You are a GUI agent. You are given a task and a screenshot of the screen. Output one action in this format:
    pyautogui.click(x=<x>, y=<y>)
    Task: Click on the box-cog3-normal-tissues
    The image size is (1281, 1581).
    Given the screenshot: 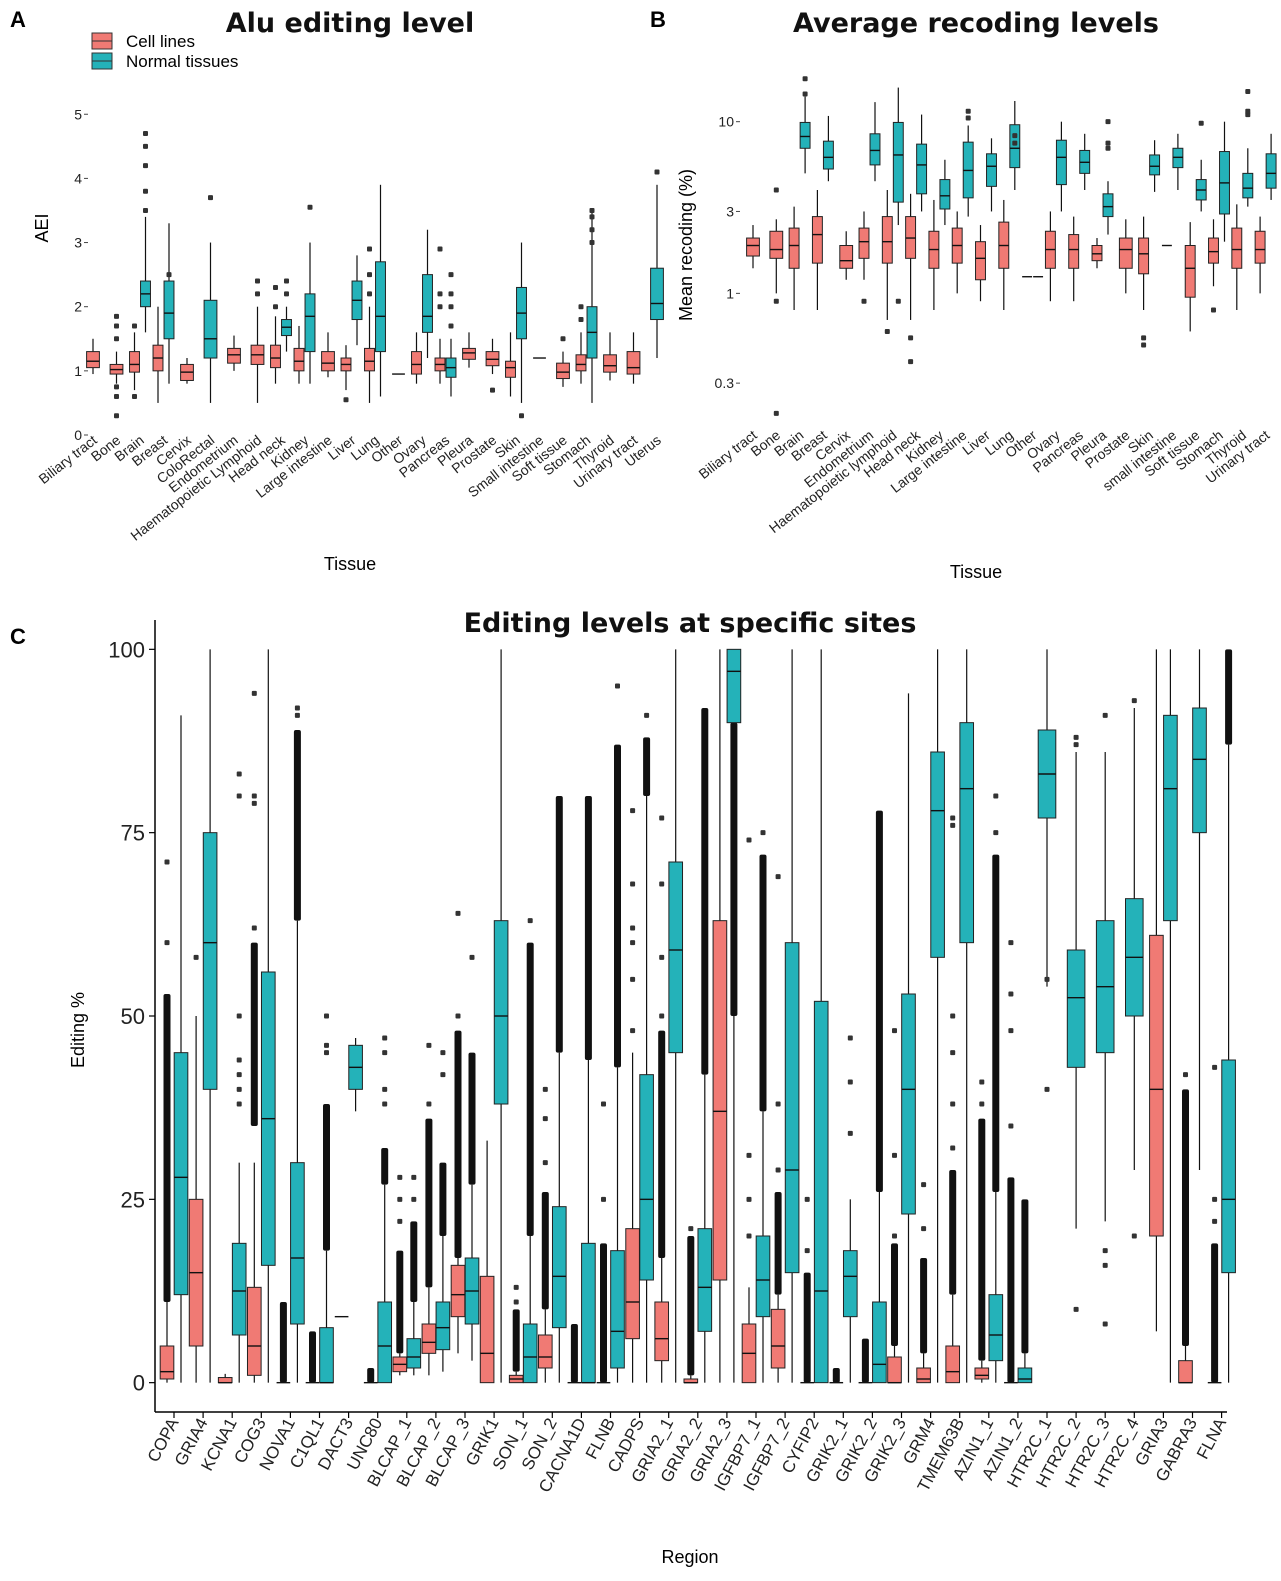 What is the action you would take?
    pyautogui.click(x=268, y=1016)
    